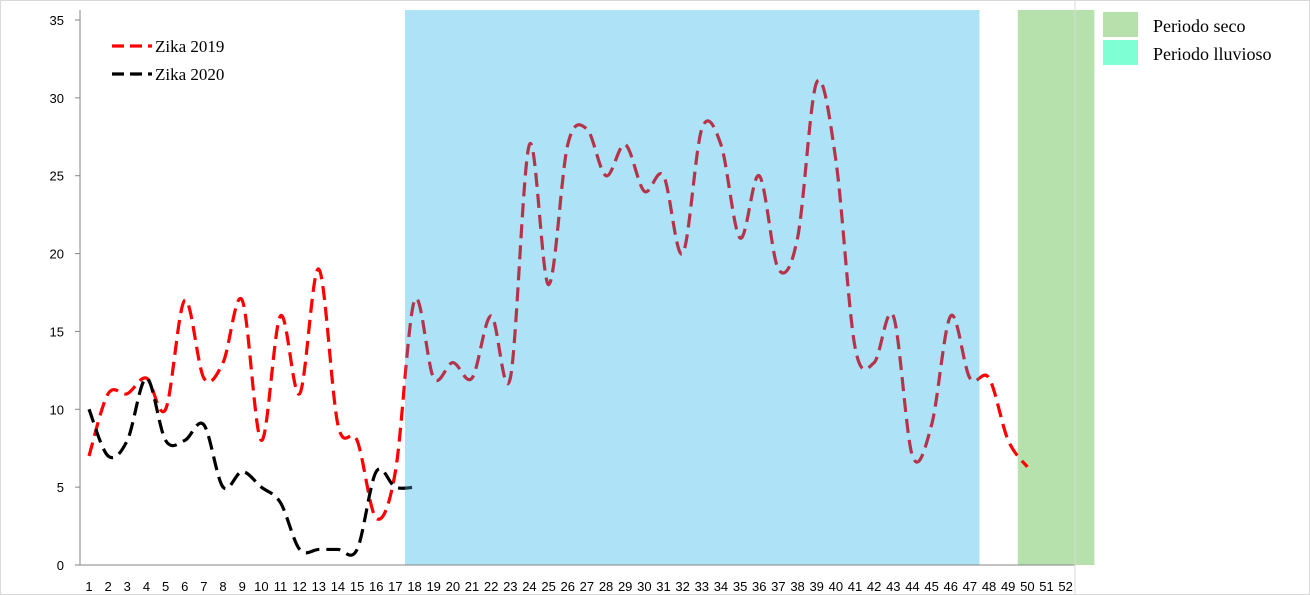 Image resolution: width=1310 pixels, height=595 pixels. Describe the element at coordinates (1212, 54) in the screenshot. I see `period-legend-label-1: Periodo lluvioso` at that location.